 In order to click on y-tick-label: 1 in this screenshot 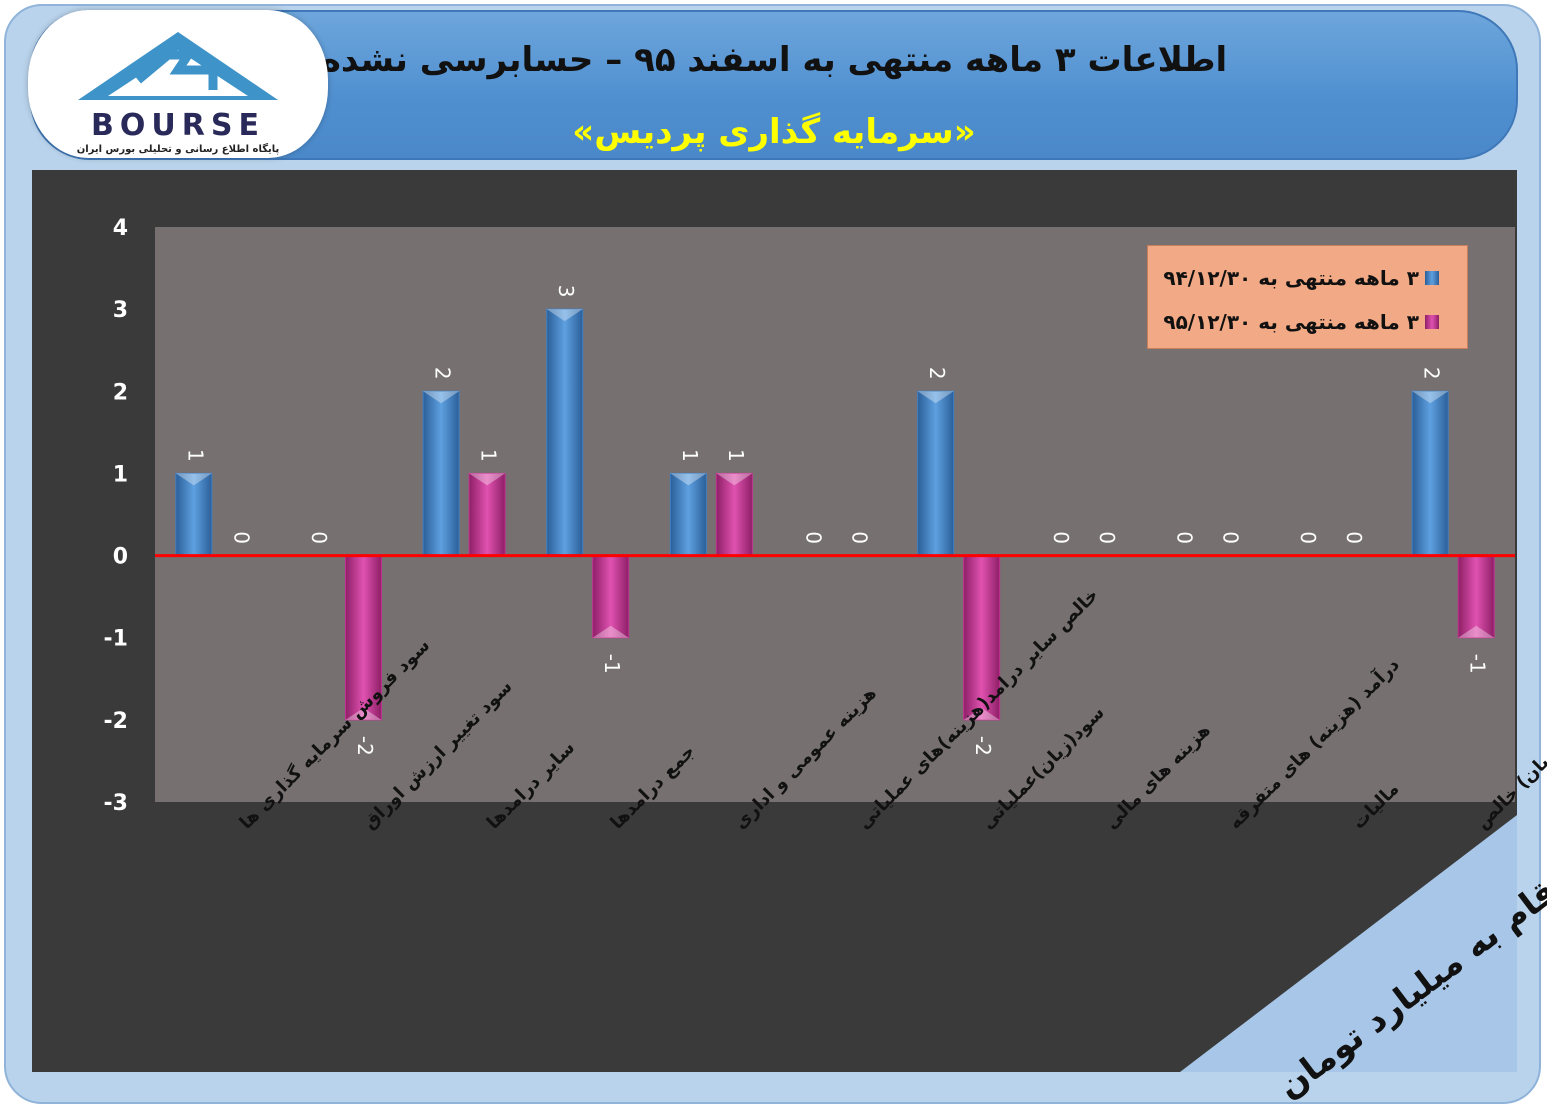, I will do `click(120, 474)`.